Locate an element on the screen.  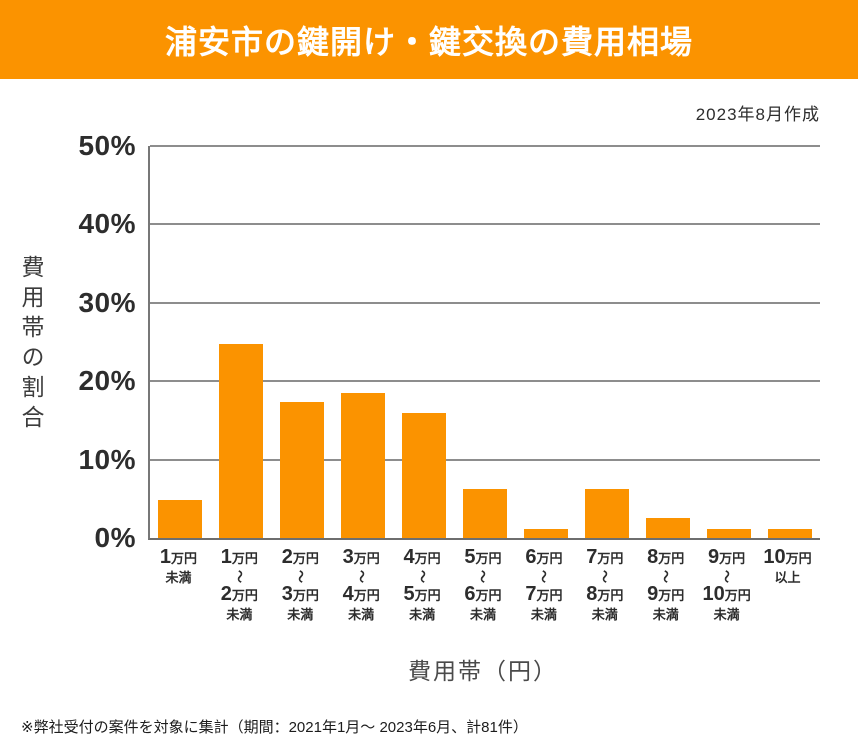
title-banner: 浦安市の鍵開け・鍵交換の費用相場 is located at coordinates (429, 39).